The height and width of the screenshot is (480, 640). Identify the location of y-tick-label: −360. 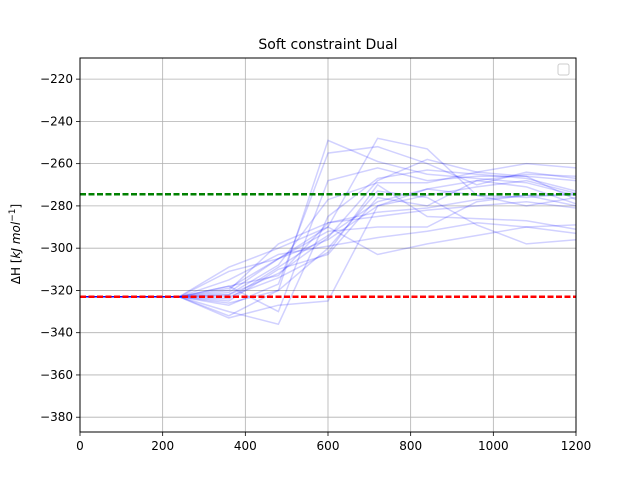
(56, 375).